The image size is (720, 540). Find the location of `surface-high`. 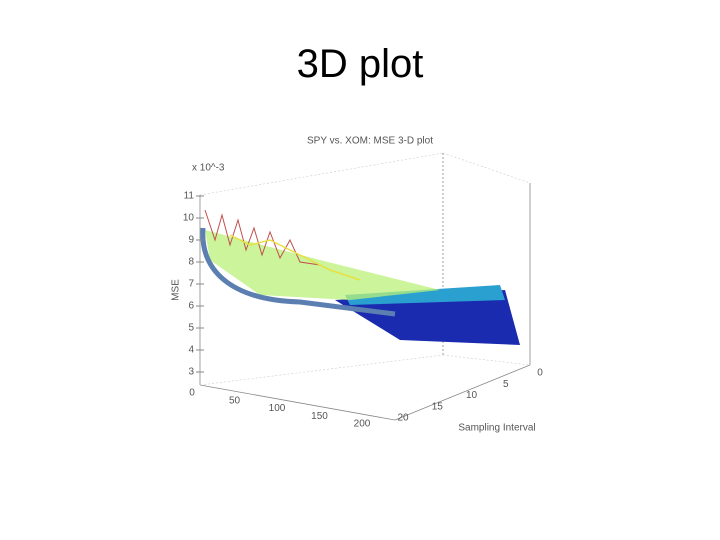

surface-high is located at coordinates (322, 265).